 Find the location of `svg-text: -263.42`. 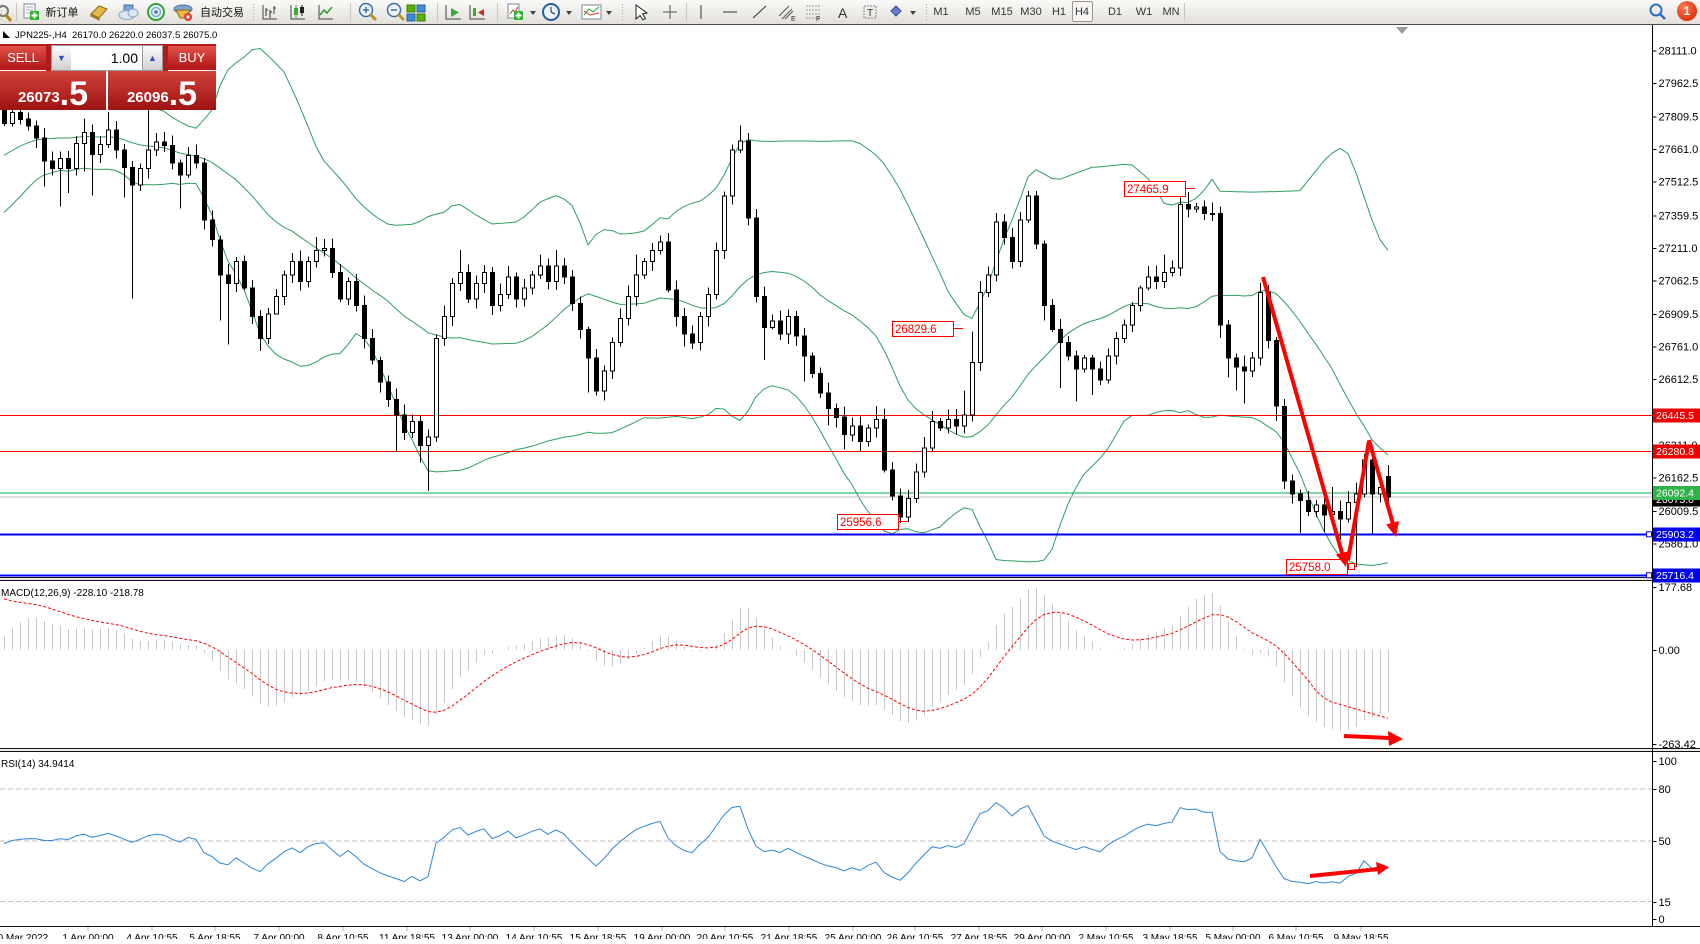

svg-text: -263.42 is located at coordinates (1677, 745).